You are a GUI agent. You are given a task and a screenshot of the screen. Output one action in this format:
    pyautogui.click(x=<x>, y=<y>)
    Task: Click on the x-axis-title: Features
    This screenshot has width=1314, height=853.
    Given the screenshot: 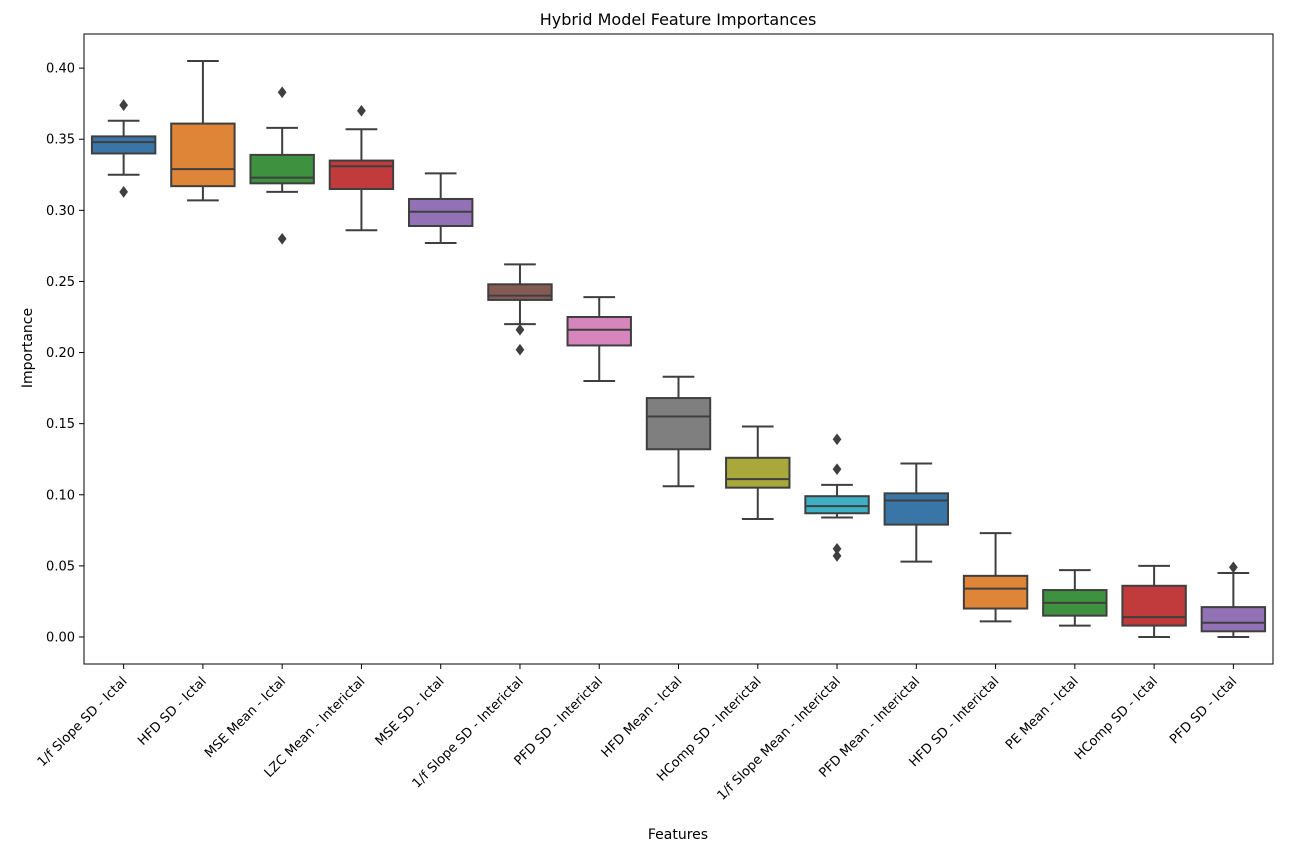 What is the action you would take?
    pyautogui.click(x=678, y=835)
    